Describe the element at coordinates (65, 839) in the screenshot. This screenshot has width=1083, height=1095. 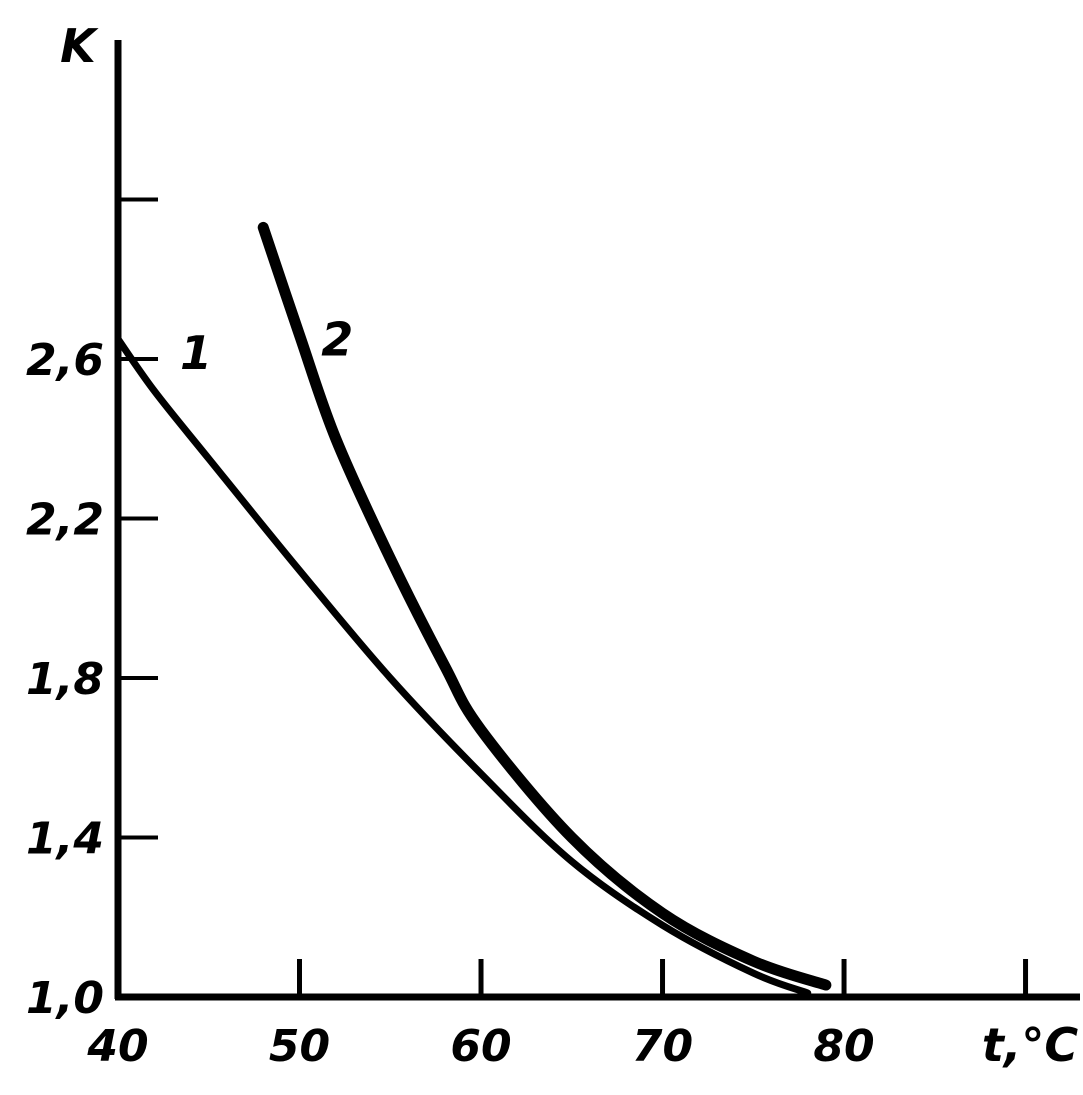
I see `y-tick-label: 1,4` at that location.